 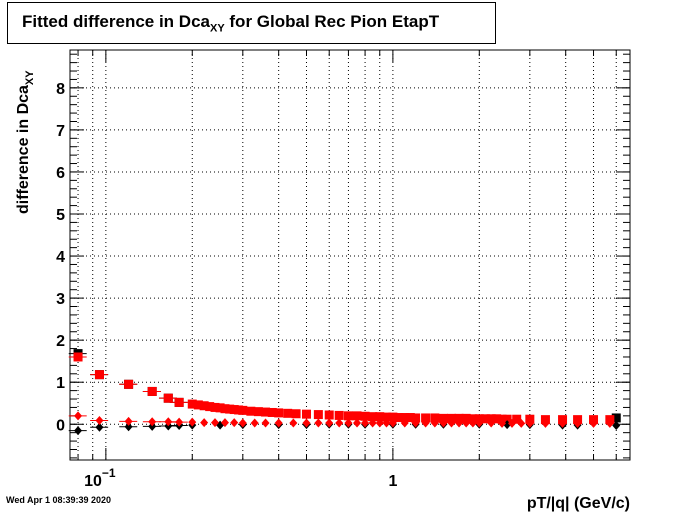 What do you see at coordinates (217, 28) in the screenshot?
I see `chart-title-sub: XY` at bounding box center [217, 28].